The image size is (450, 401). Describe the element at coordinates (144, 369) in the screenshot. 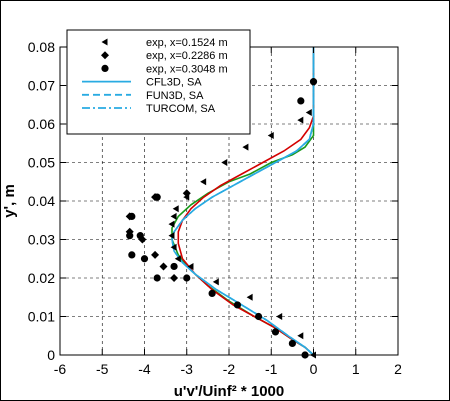

I see `x-tick-label: -4` at that location.